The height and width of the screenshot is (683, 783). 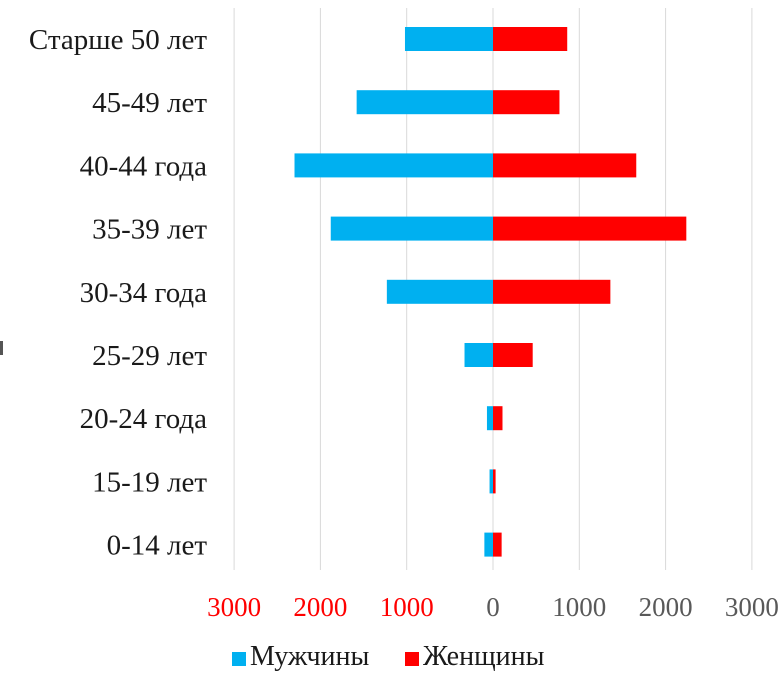 I want to click on legend-label-women: Женщины, so click(x=484, y=656).